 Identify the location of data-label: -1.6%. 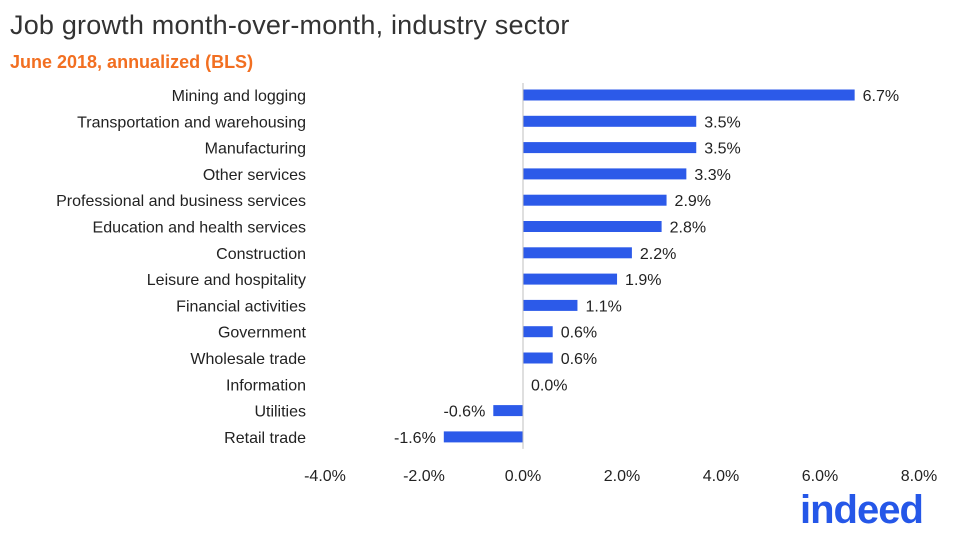
(415, 438).